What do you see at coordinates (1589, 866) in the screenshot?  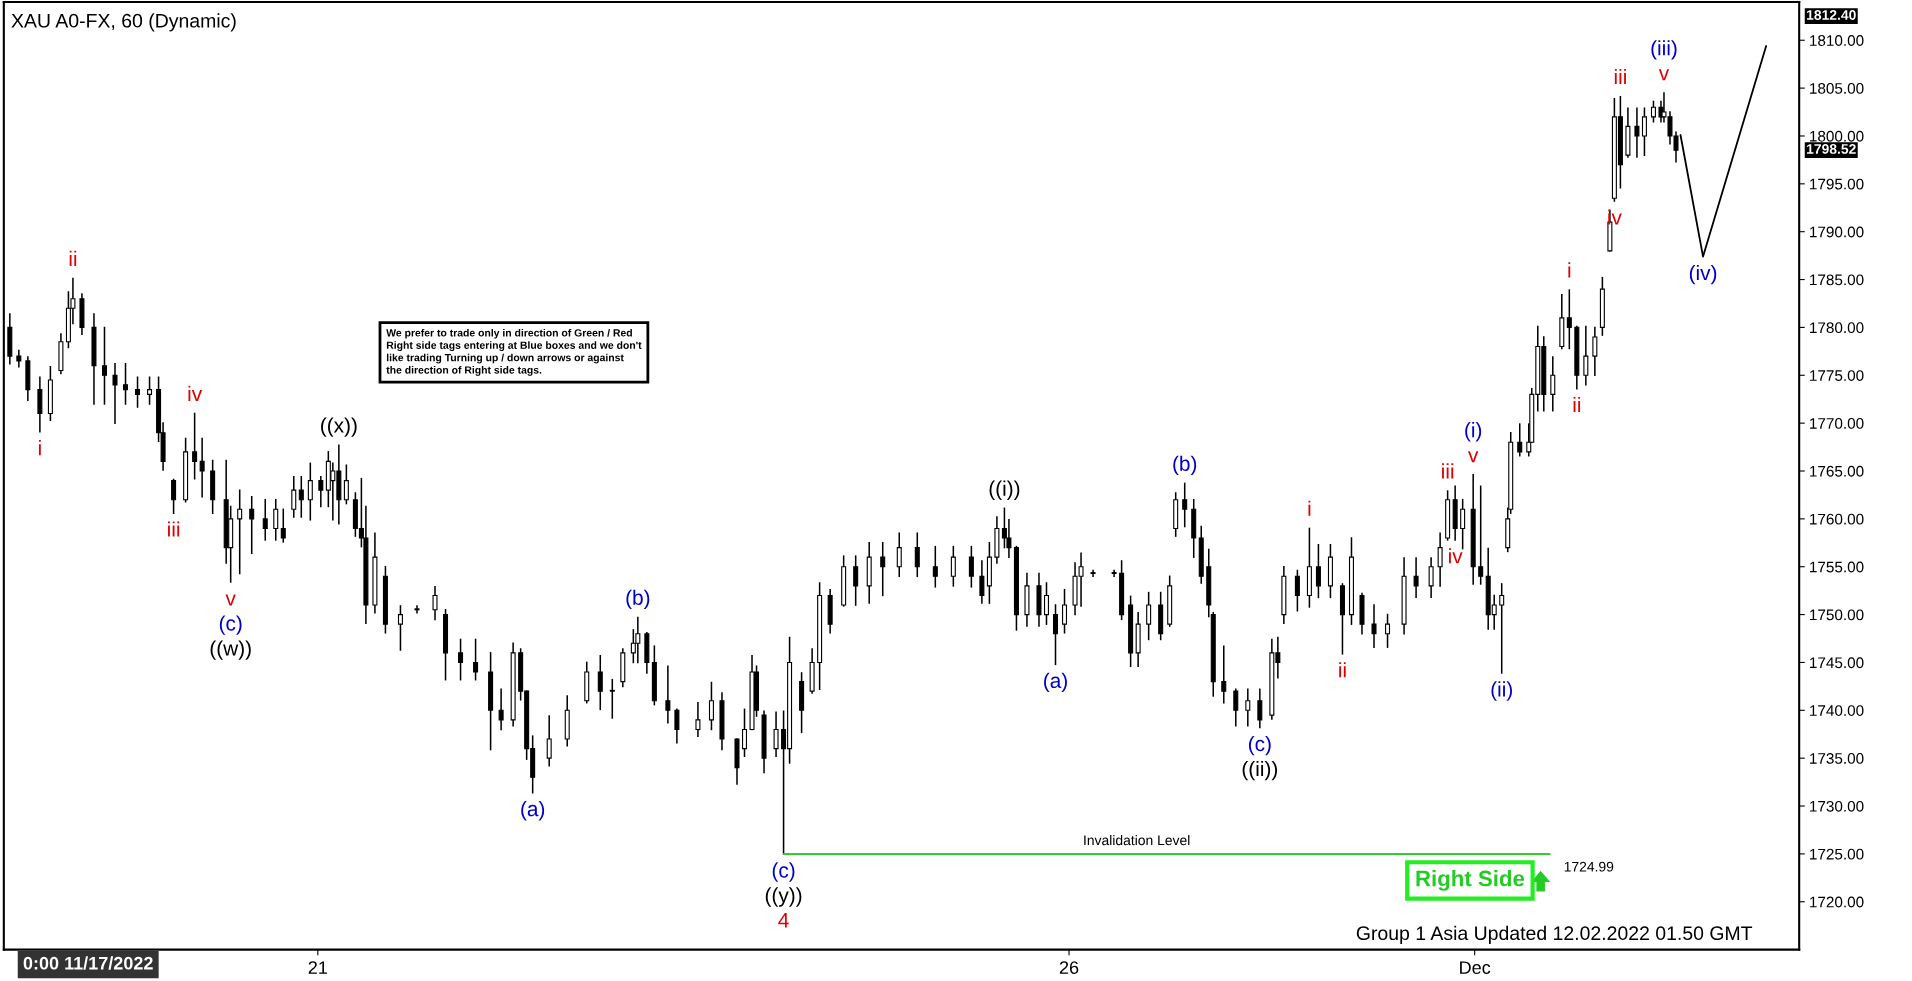 I see `annotation: 1724.99` at bounding box center [1589, 866].